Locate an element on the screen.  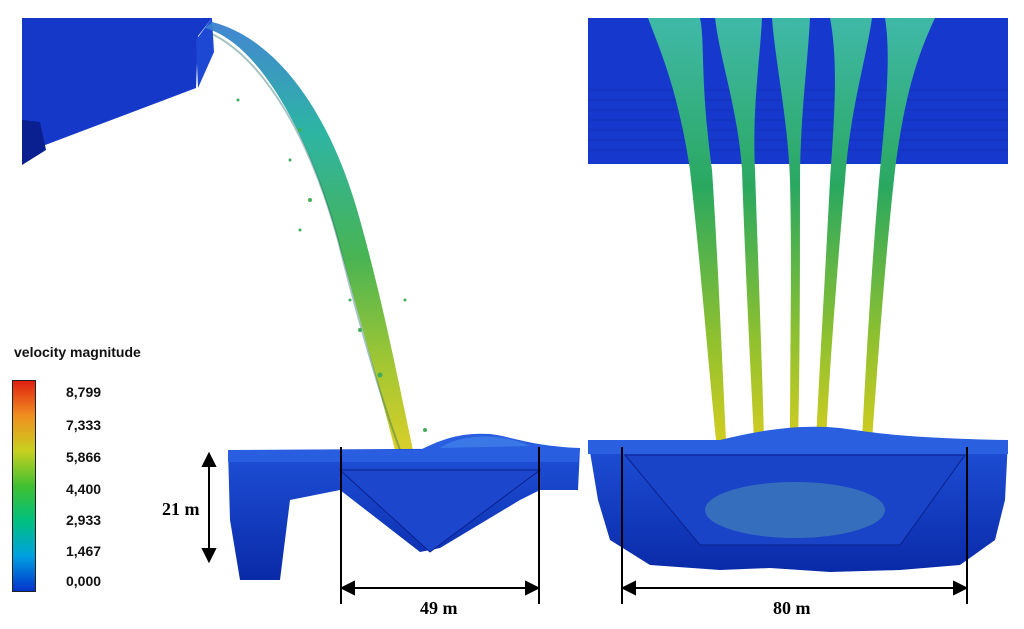
legend-tick: 2,933 is located at coordinates (84, 520).